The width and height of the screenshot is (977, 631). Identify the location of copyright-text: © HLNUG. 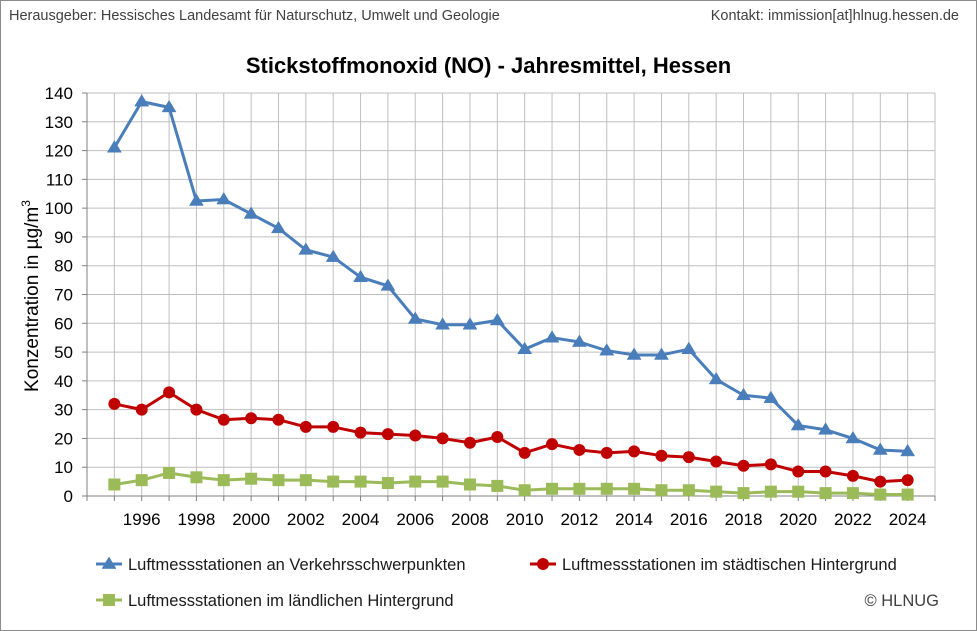
(902, 601).